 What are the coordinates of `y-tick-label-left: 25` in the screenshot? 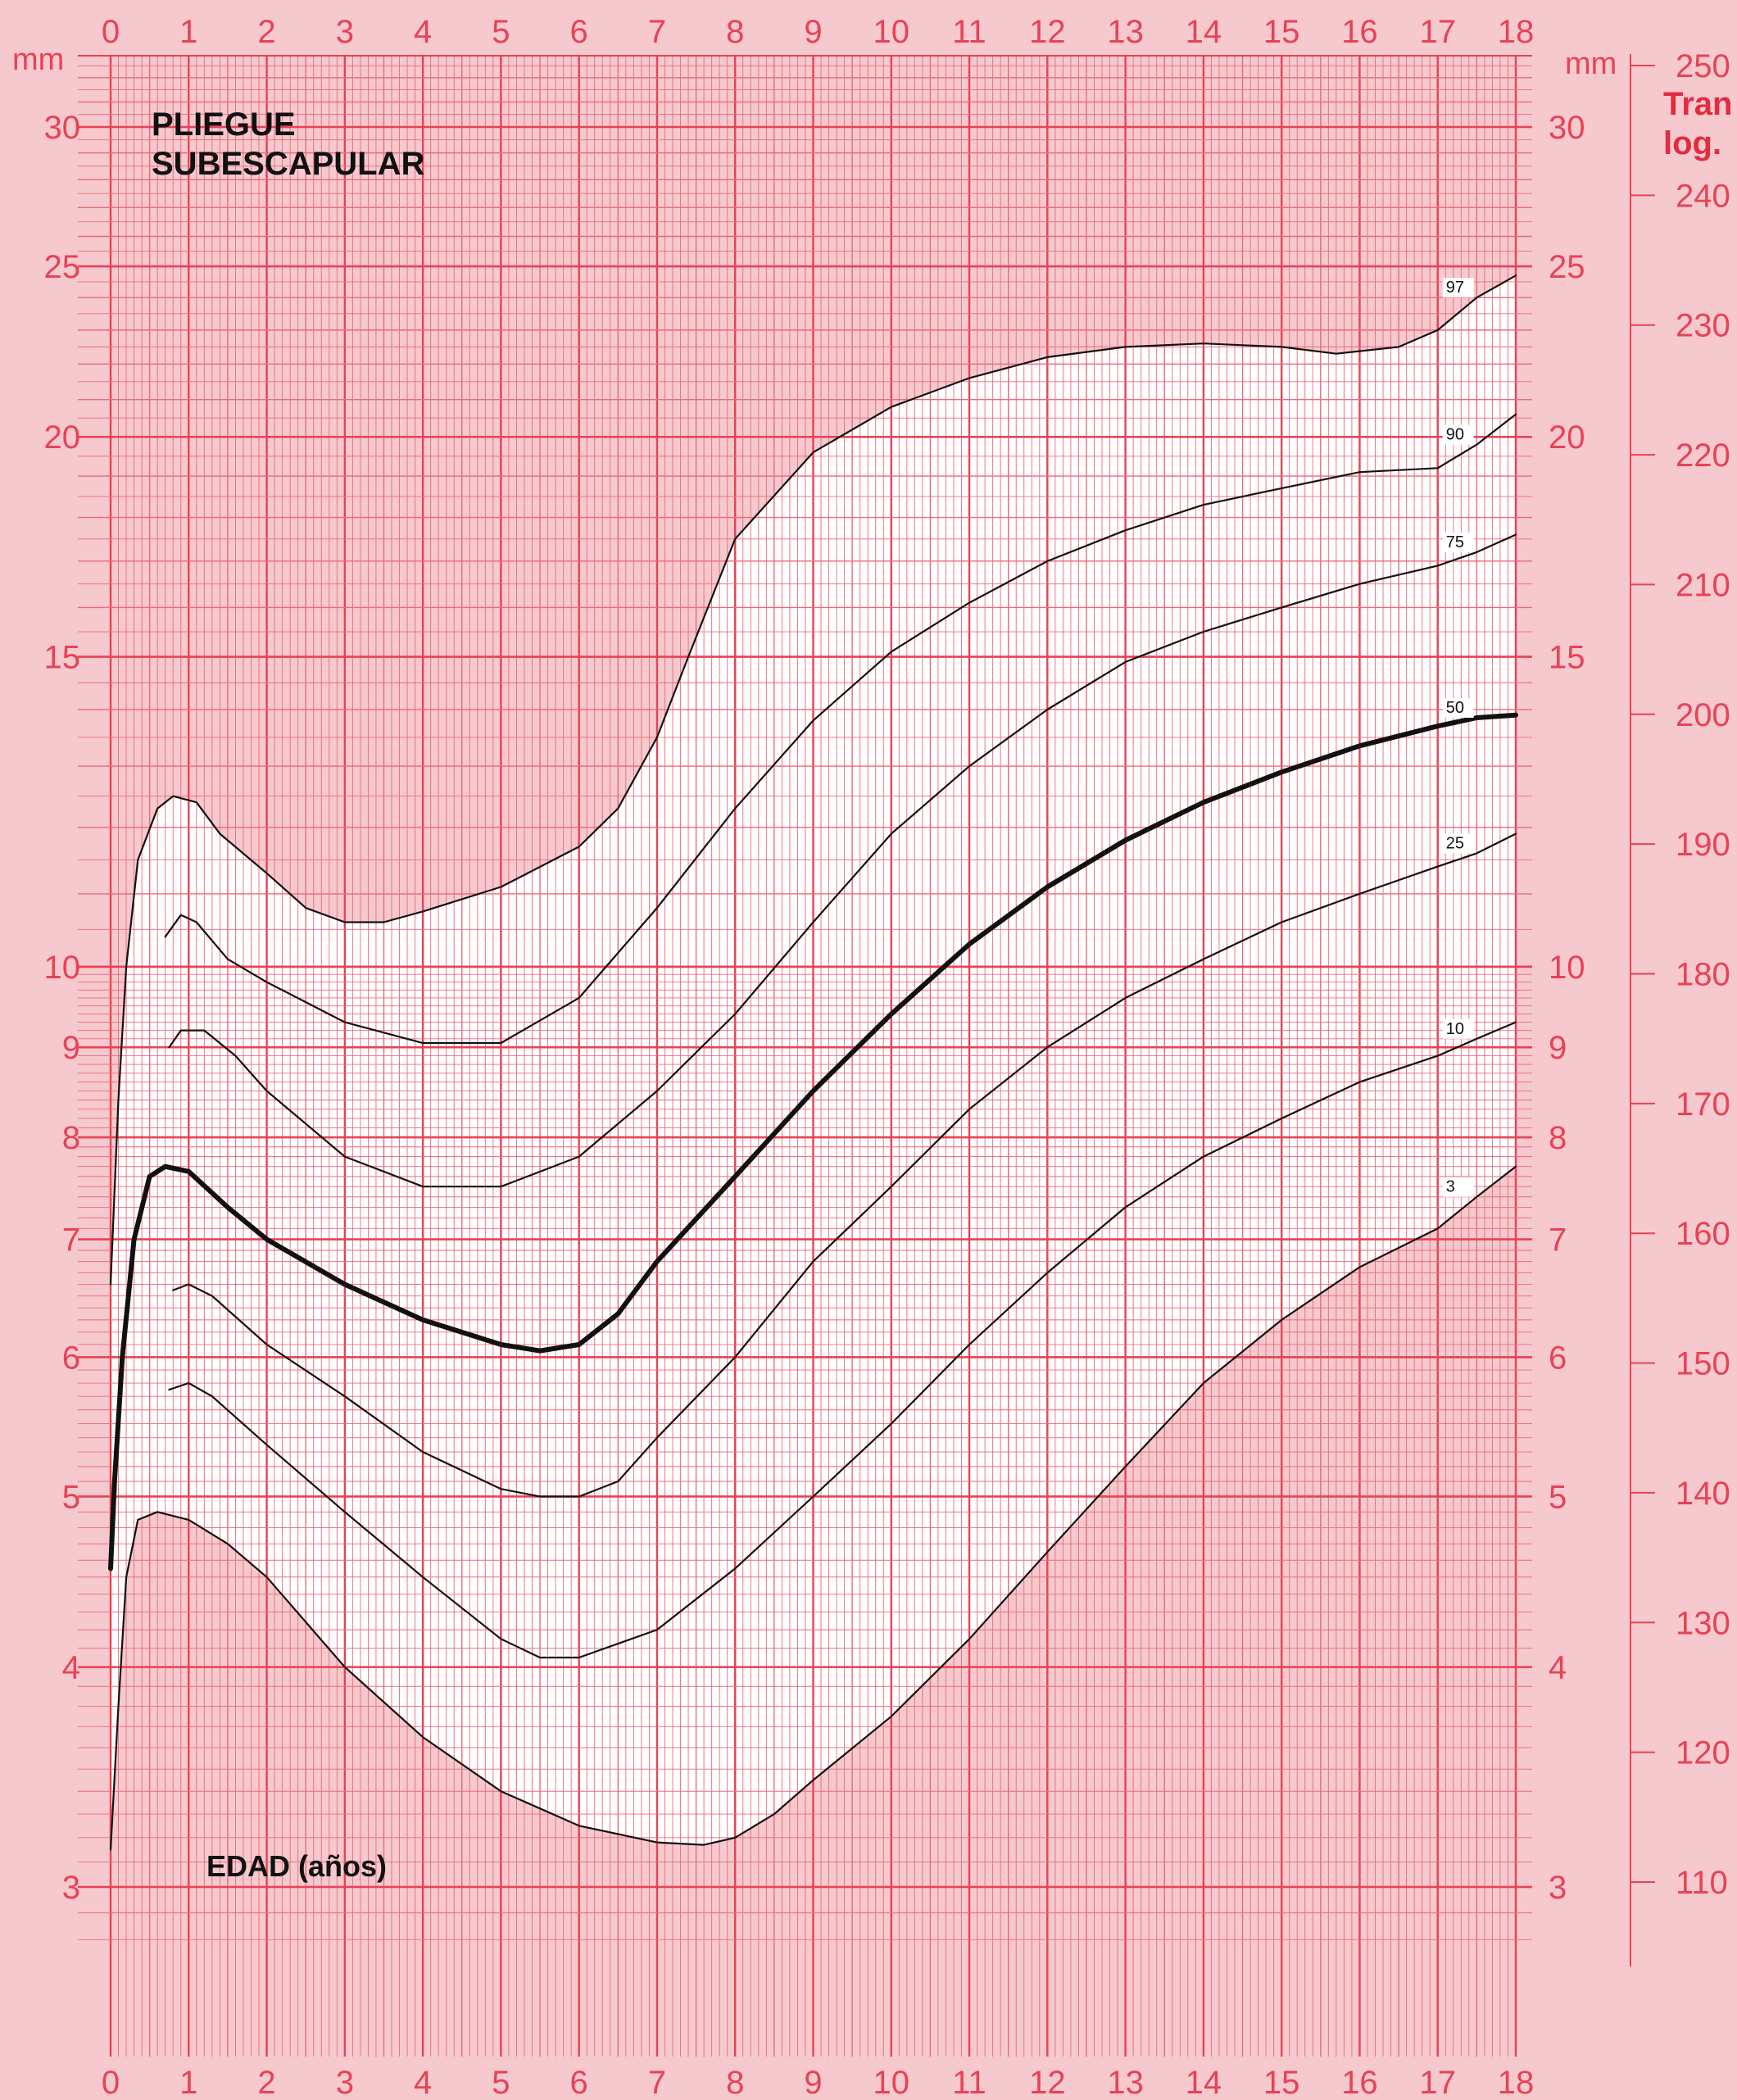 It's located at (62, 267).